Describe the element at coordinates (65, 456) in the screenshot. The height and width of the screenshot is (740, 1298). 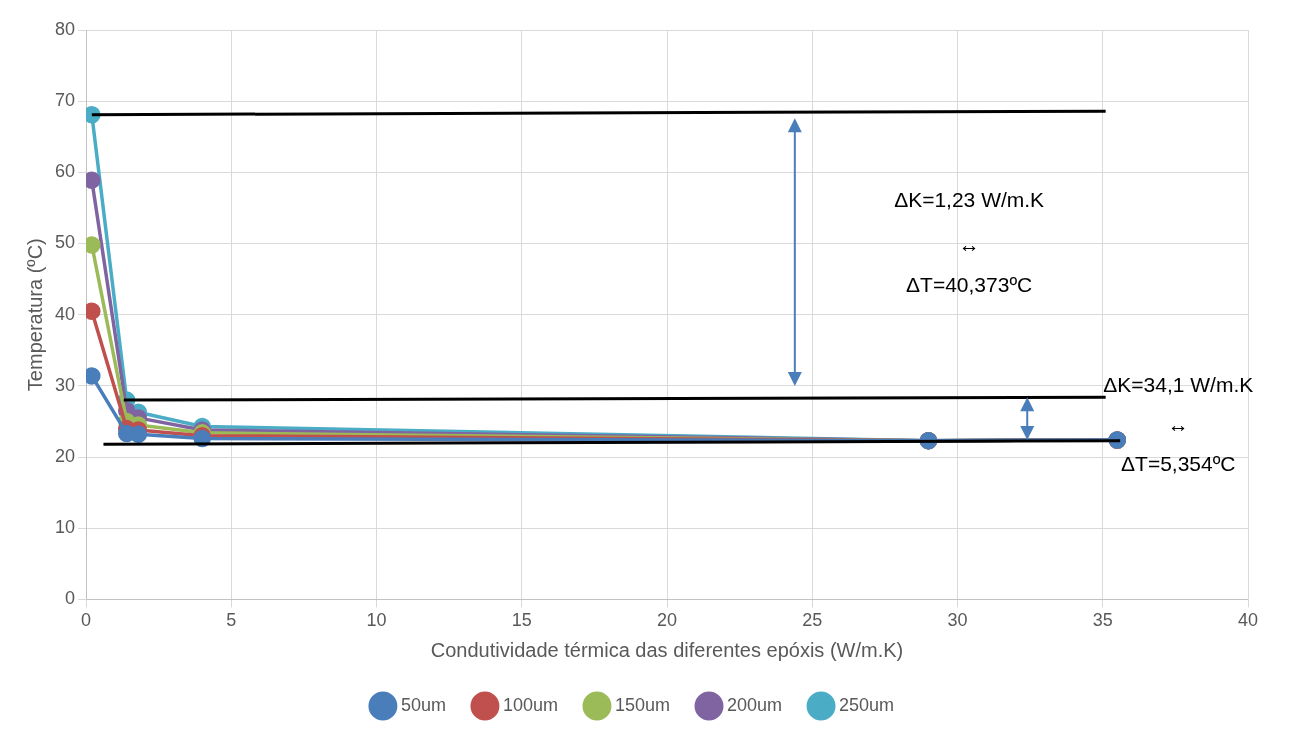
I see `y-tick-label: 20` at that location.